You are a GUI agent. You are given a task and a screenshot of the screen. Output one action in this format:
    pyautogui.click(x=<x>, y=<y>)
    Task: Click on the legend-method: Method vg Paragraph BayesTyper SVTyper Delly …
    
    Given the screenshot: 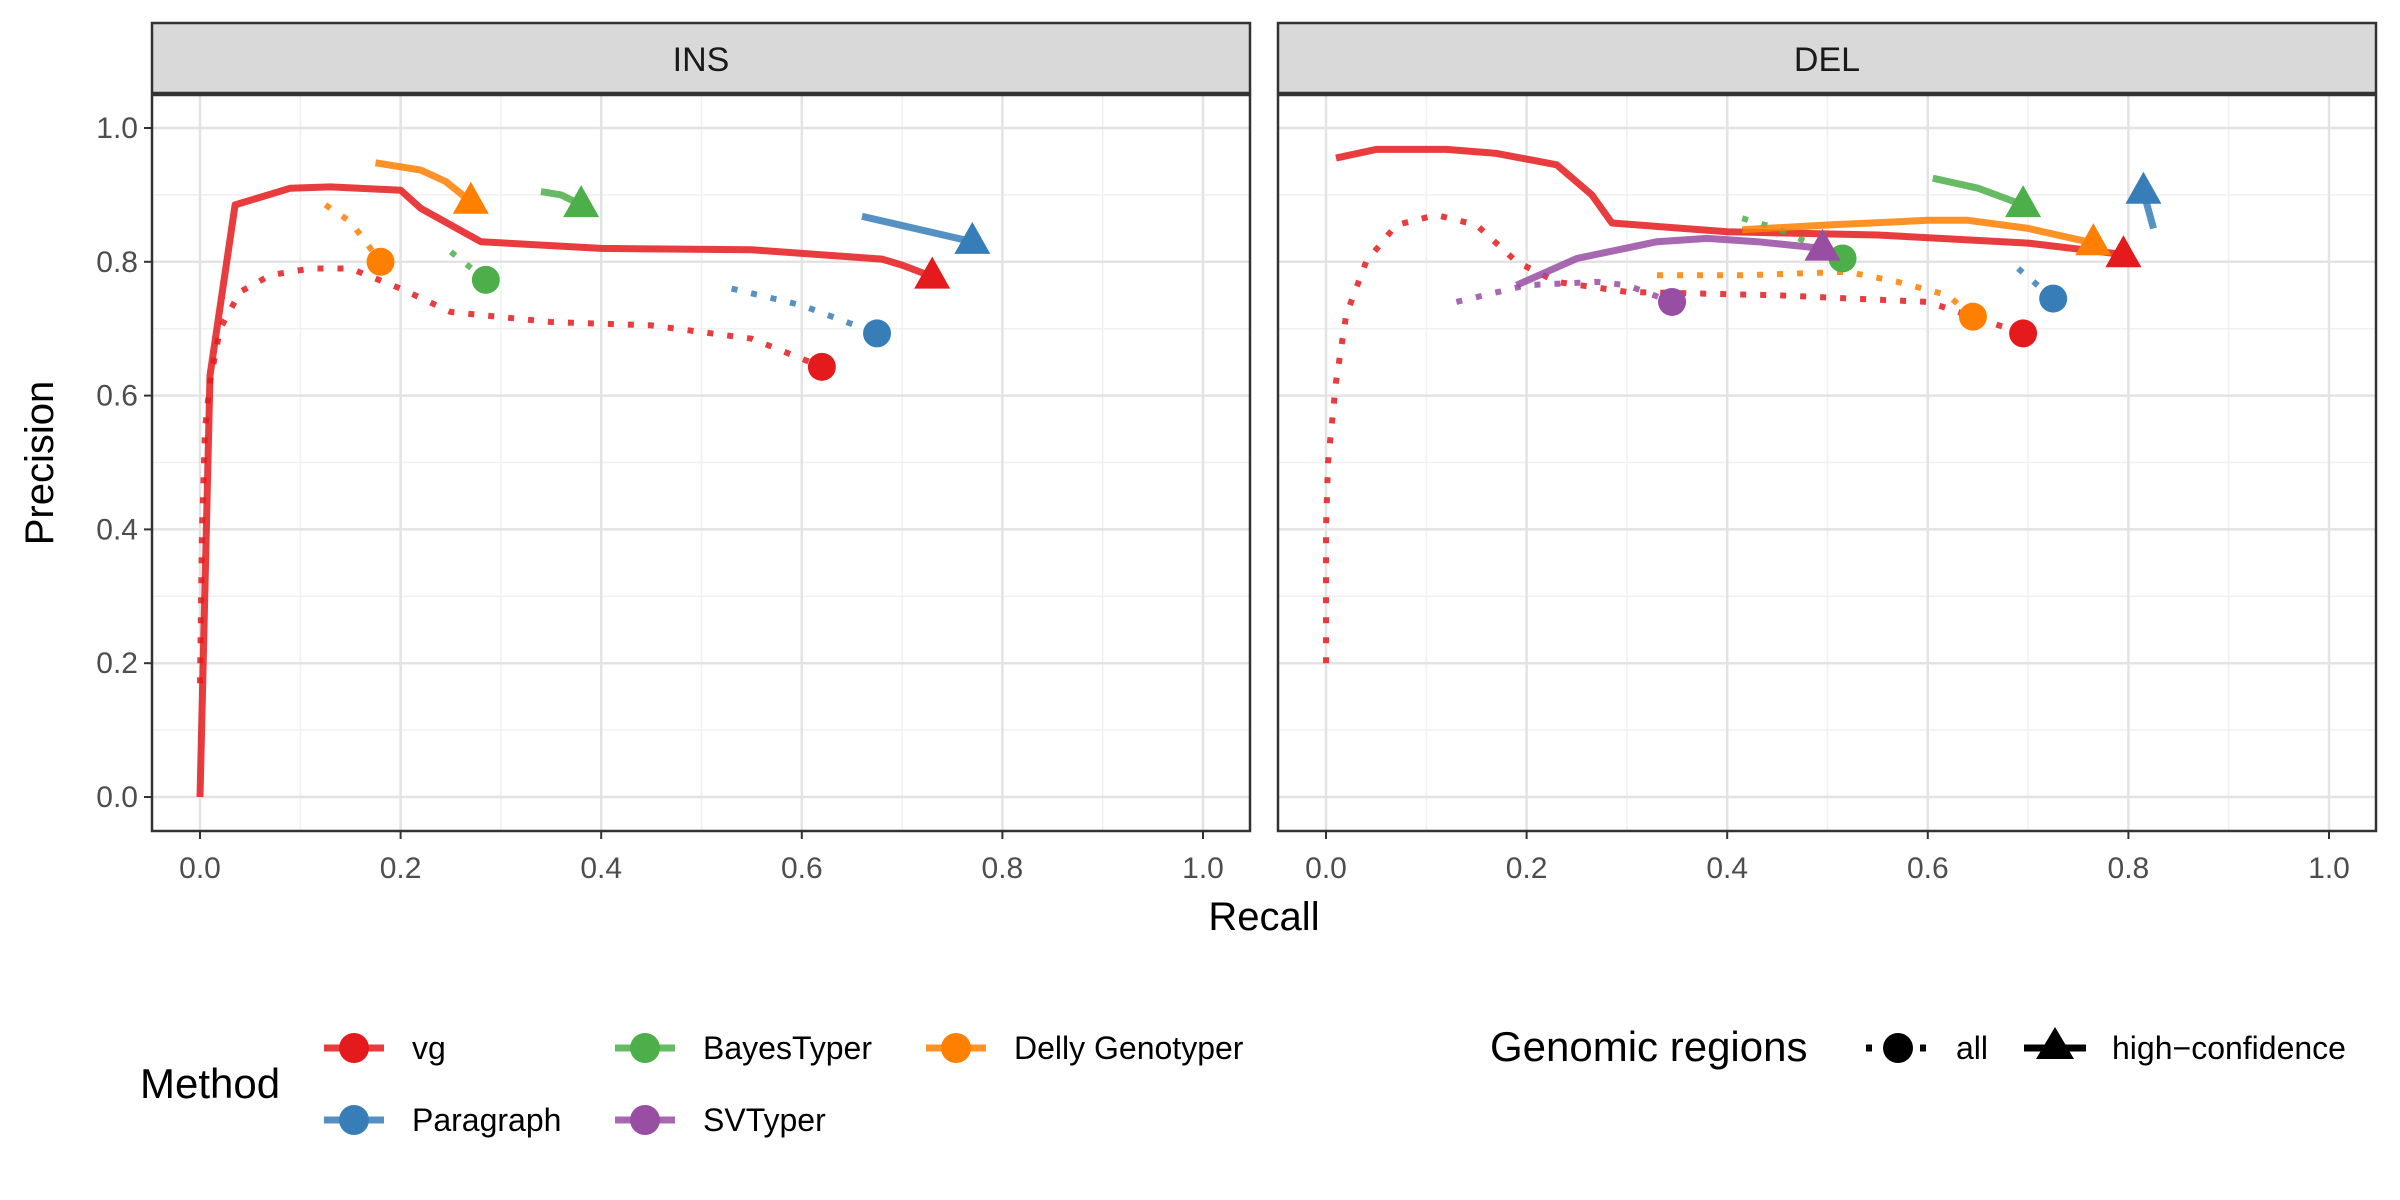 What is the action you would take?
    pyautogui.click(x=692, y=1084)
    